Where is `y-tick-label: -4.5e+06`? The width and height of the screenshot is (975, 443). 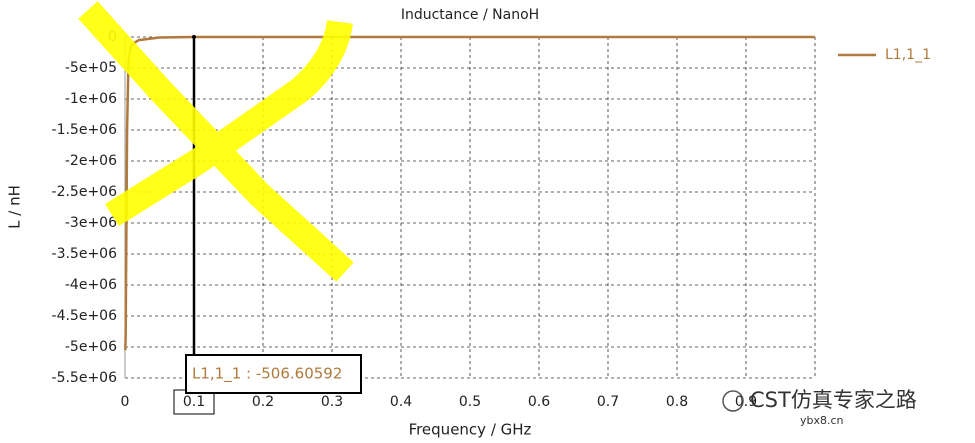 y-tick-label: -4.5e+06 is located at coordinates (85, 316).